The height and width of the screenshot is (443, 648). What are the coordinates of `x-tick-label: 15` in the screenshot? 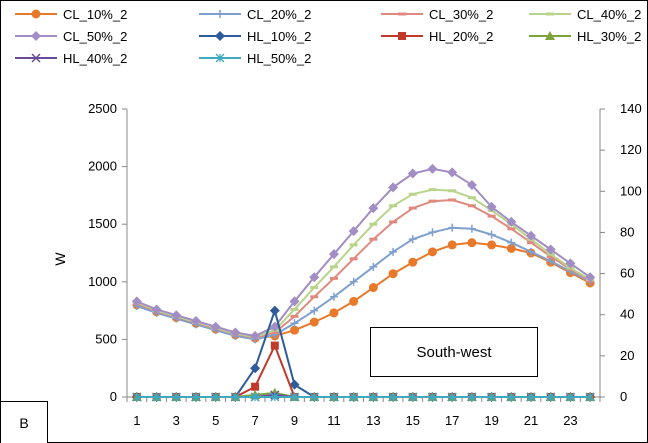 It's located at (413, 420).